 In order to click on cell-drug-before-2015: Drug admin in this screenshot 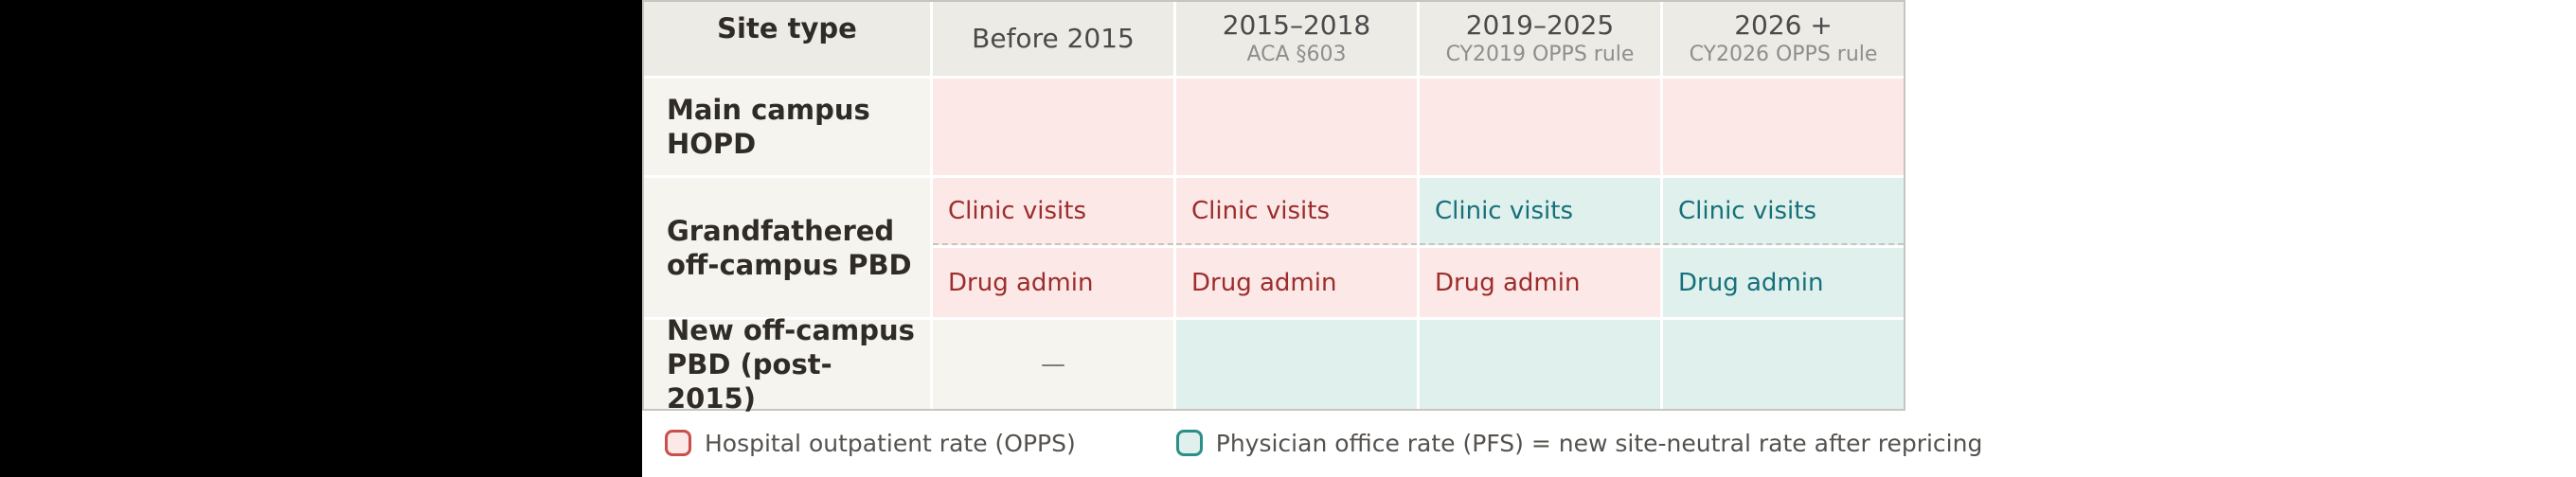, I will do `click(1053, 282)`.